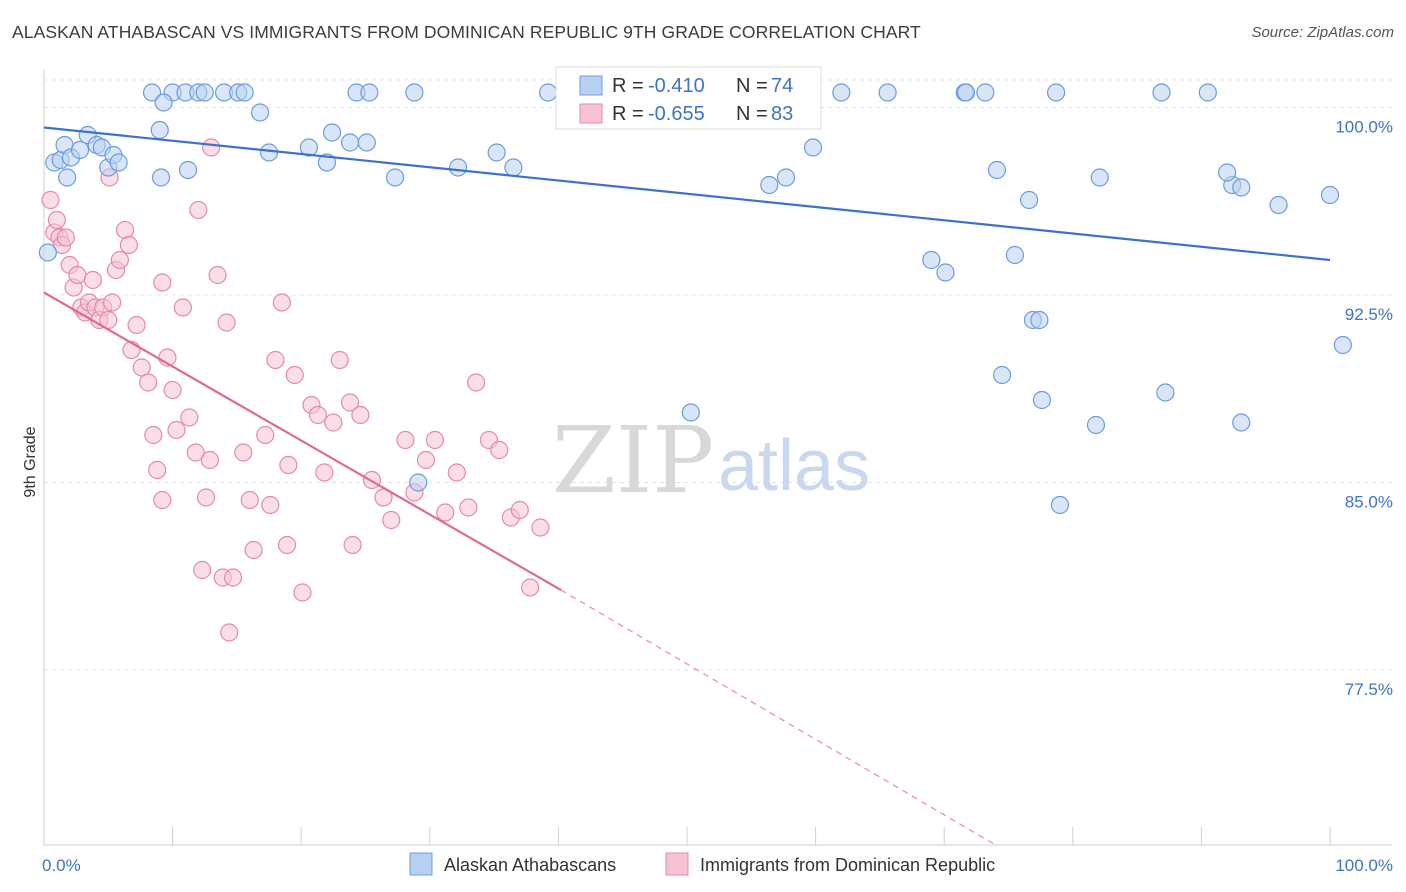 This screenshot has height=892, width=1406. I want to click on x-tick-label-0: 0.0%, so click(61, 865).